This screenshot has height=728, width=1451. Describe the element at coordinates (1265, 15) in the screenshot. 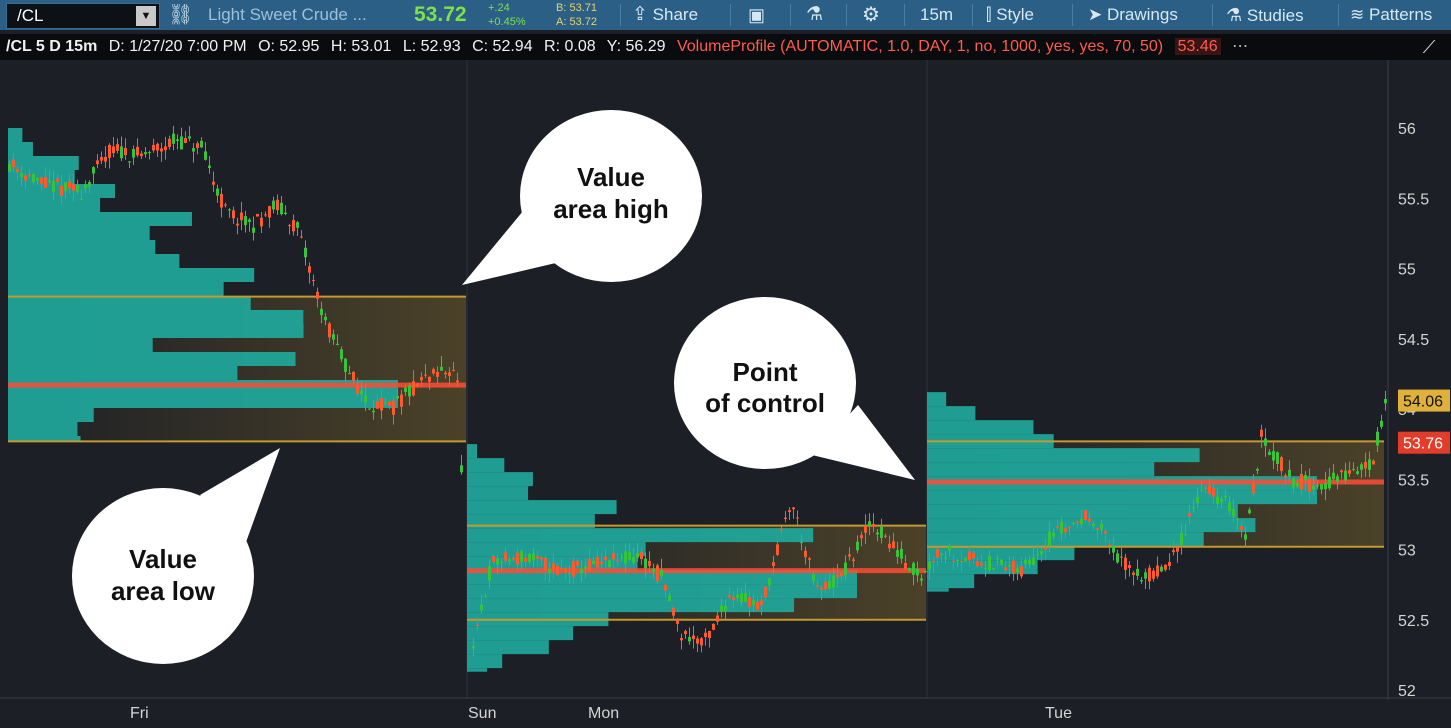

I see `studies-button: ⚗ Studies` at that location.